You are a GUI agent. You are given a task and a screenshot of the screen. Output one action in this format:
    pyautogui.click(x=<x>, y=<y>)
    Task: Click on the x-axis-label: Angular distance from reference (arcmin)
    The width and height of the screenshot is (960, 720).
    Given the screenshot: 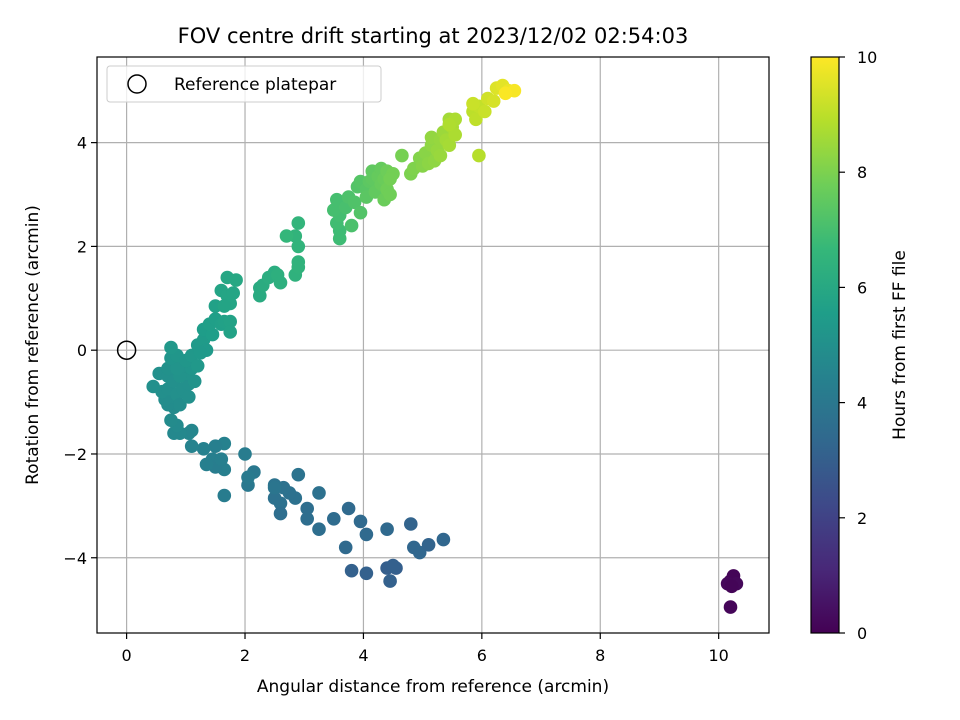 What is the action you would take?
    pyautogui.click(x=433, y=687)
    